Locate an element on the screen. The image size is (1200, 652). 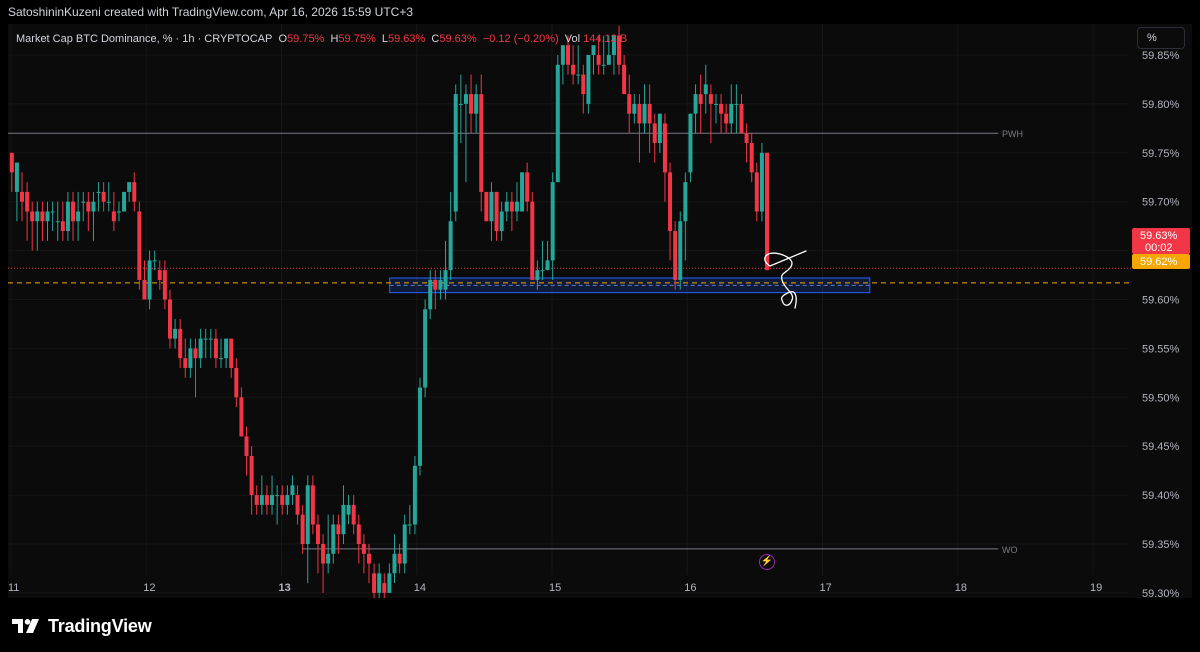
footer is located at coordinates (600, 625).